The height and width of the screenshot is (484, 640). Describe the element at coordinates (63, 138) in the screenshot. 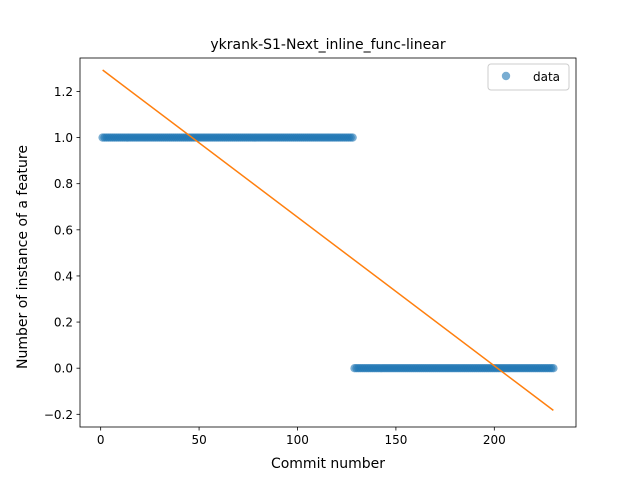

I see `y-tick-label: 1.0` at that location.